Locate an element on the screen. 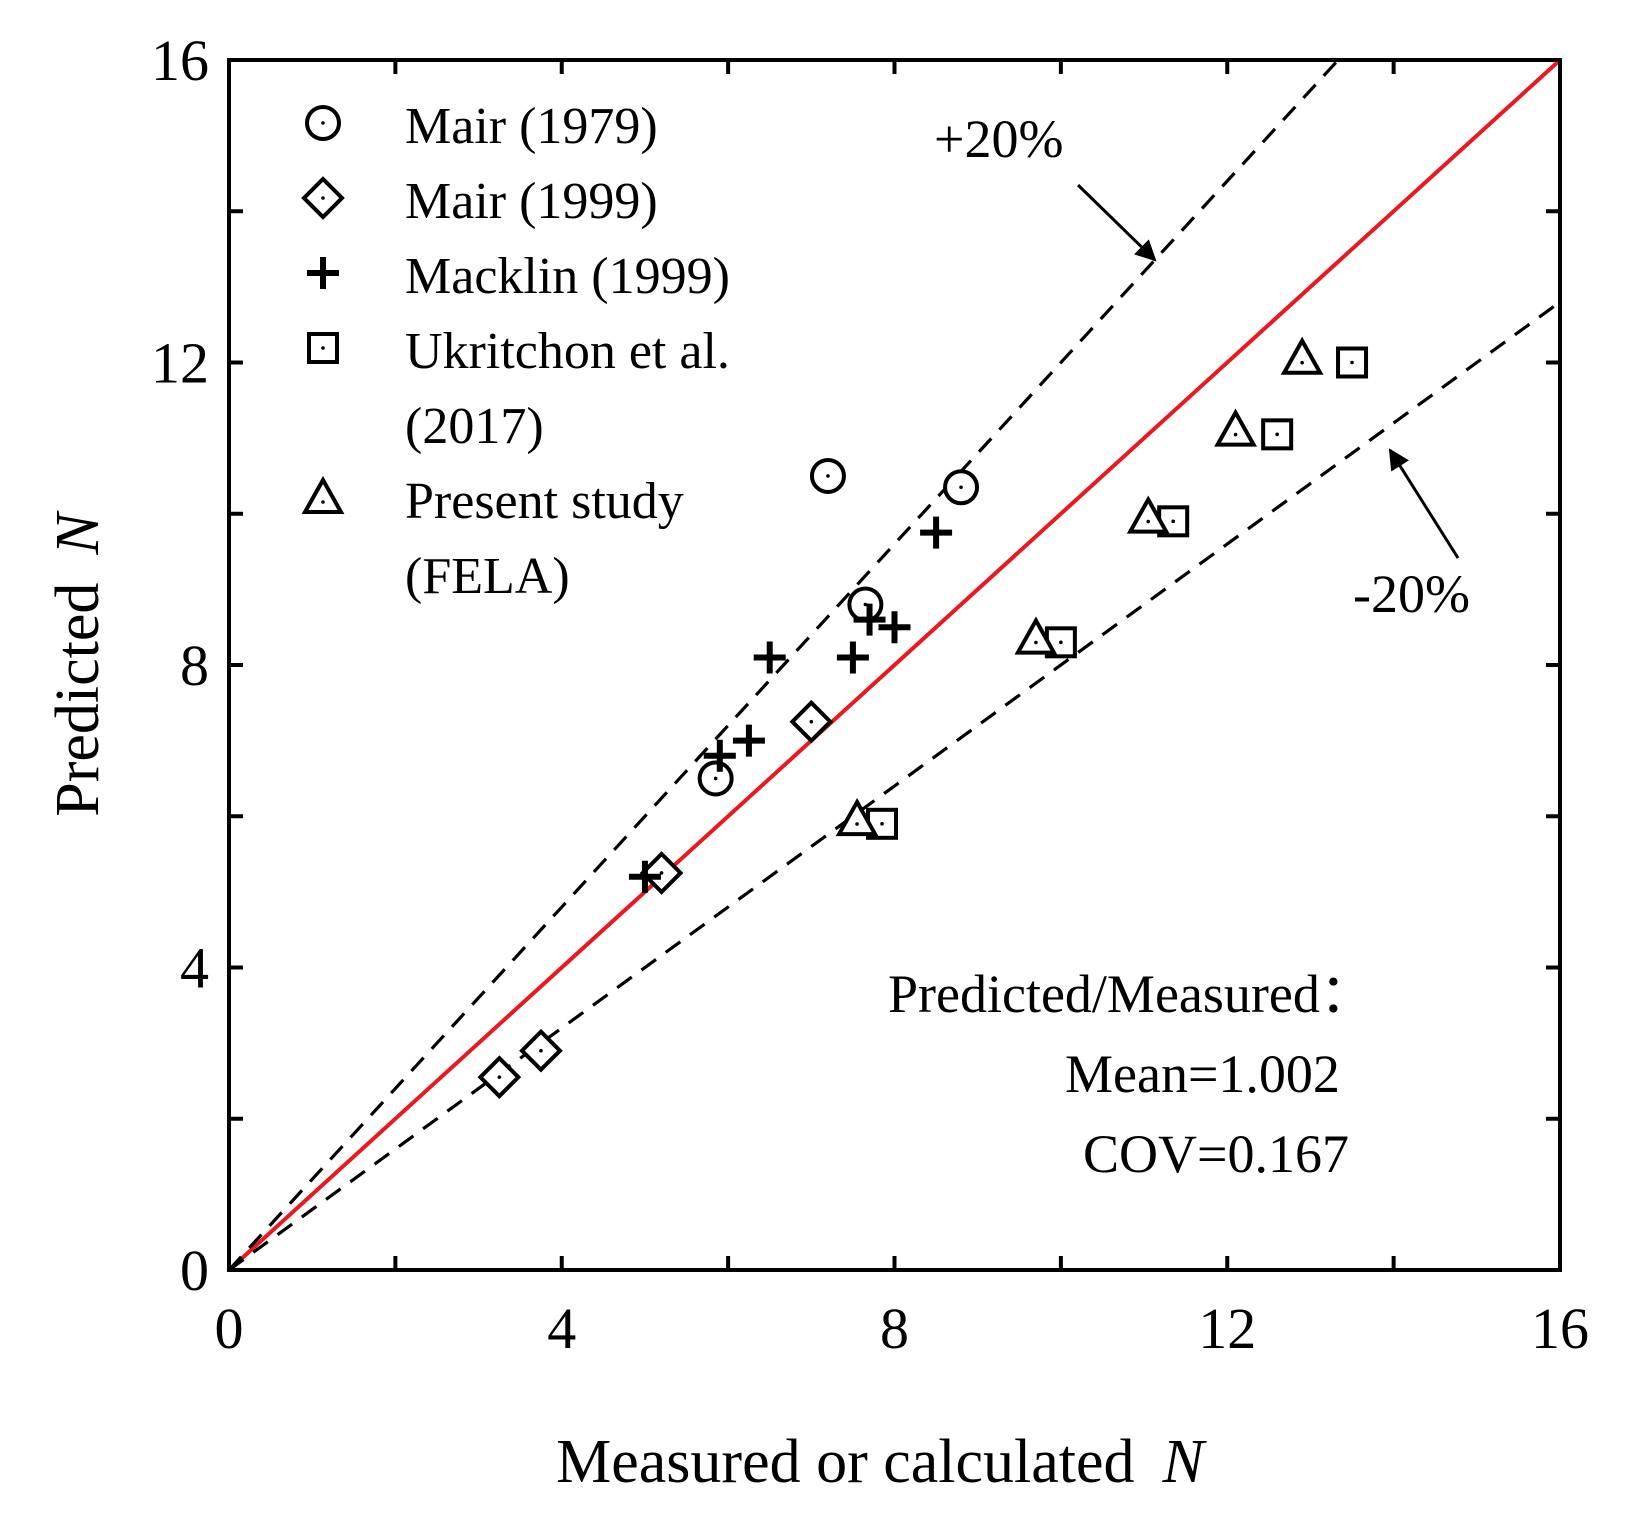 This screenshot has width=1626, height=1520. legend-item: Ukritchon et al. (2017) is located at coordinates (518, 389).